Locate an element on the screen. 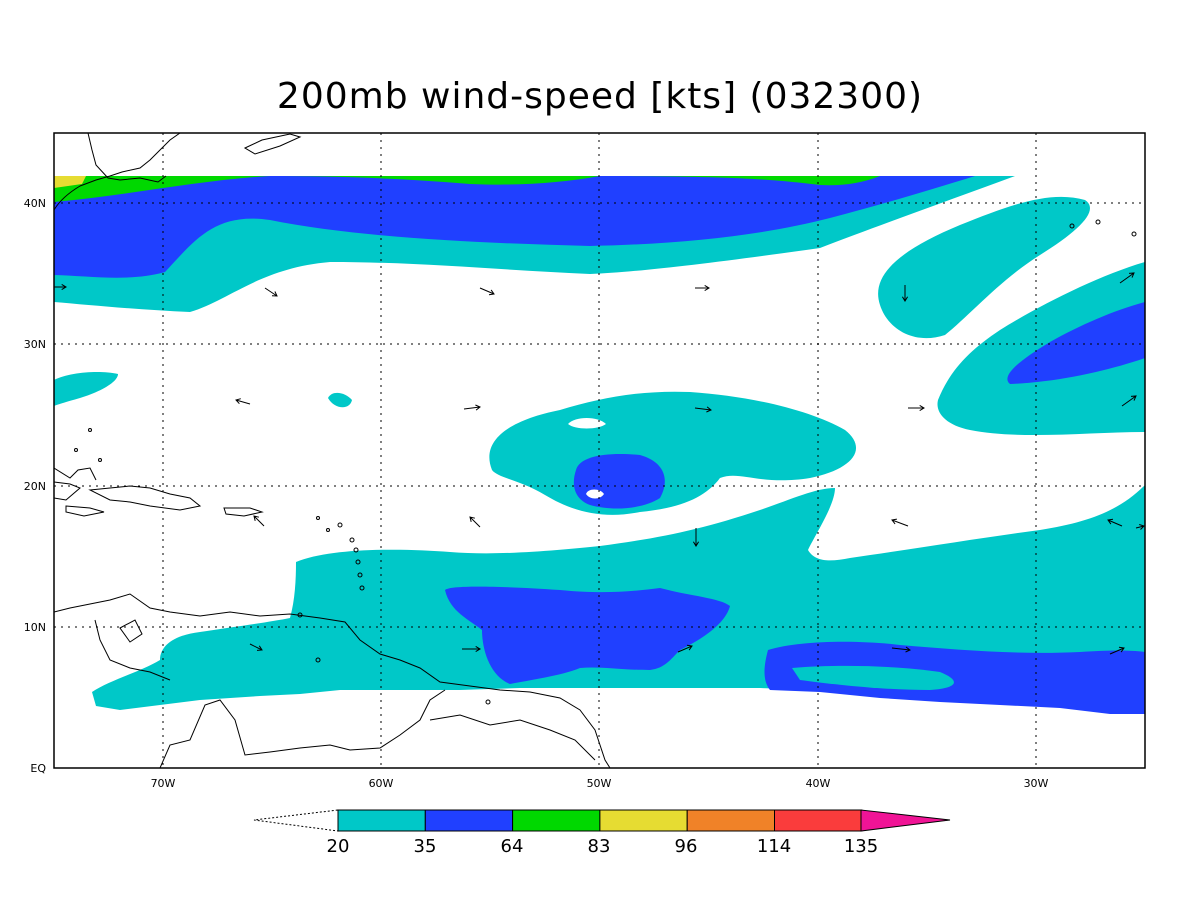 The image size is (1200, 900). map-title: 200mb wind-speed [kts] (032300) is located at coordinates (600, 96).